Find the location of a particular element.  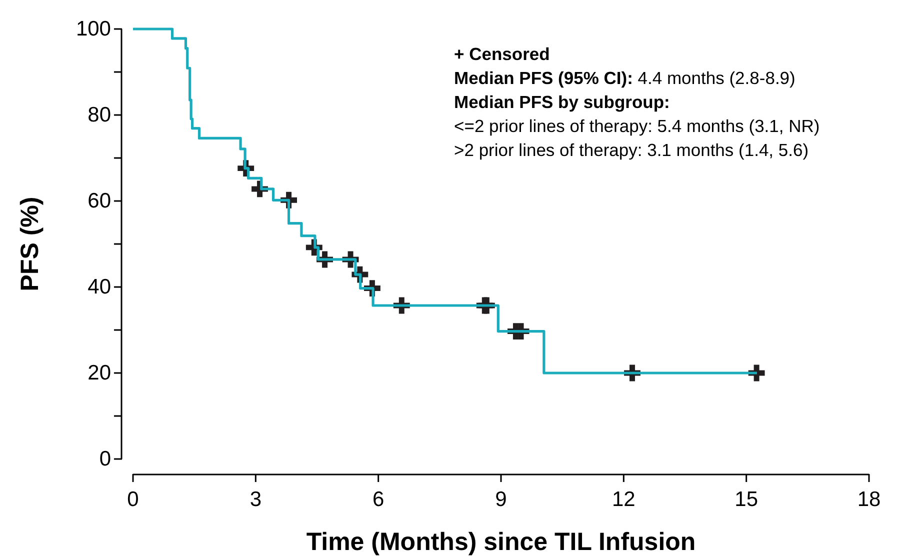

y-tick-label: 80 is located at coordinates (99, 115).